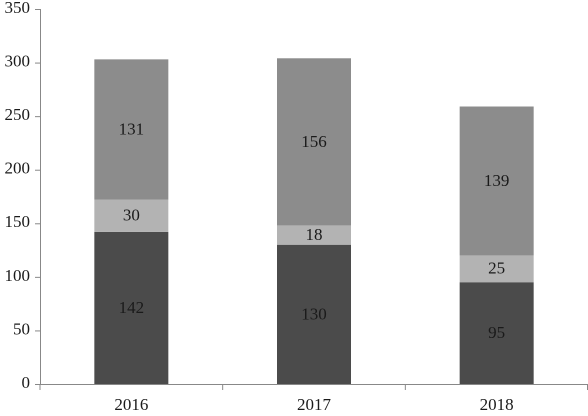  Describe the element at coordinates (18, 114) in the screenshot. I see `y-tick-label: 250` at that location.